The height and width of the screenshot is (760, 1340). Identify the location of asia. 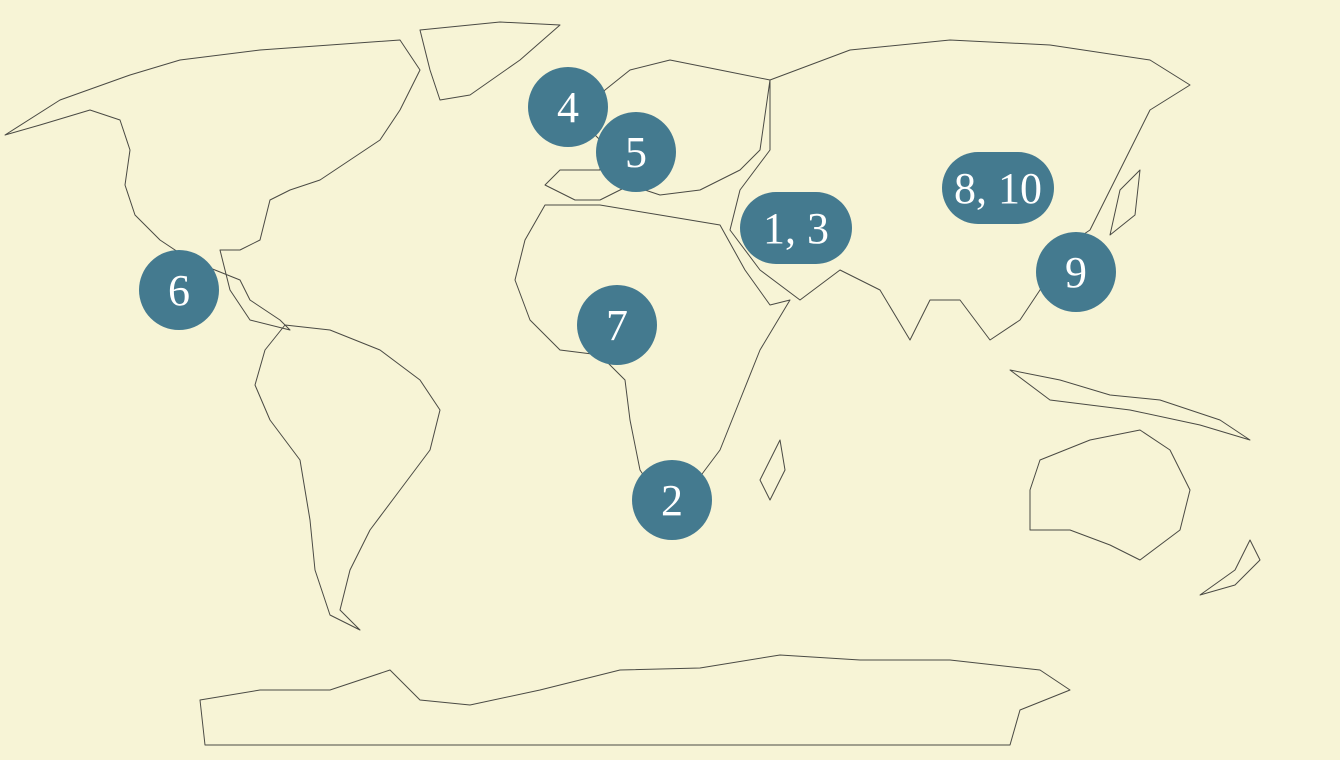
(960, 190).